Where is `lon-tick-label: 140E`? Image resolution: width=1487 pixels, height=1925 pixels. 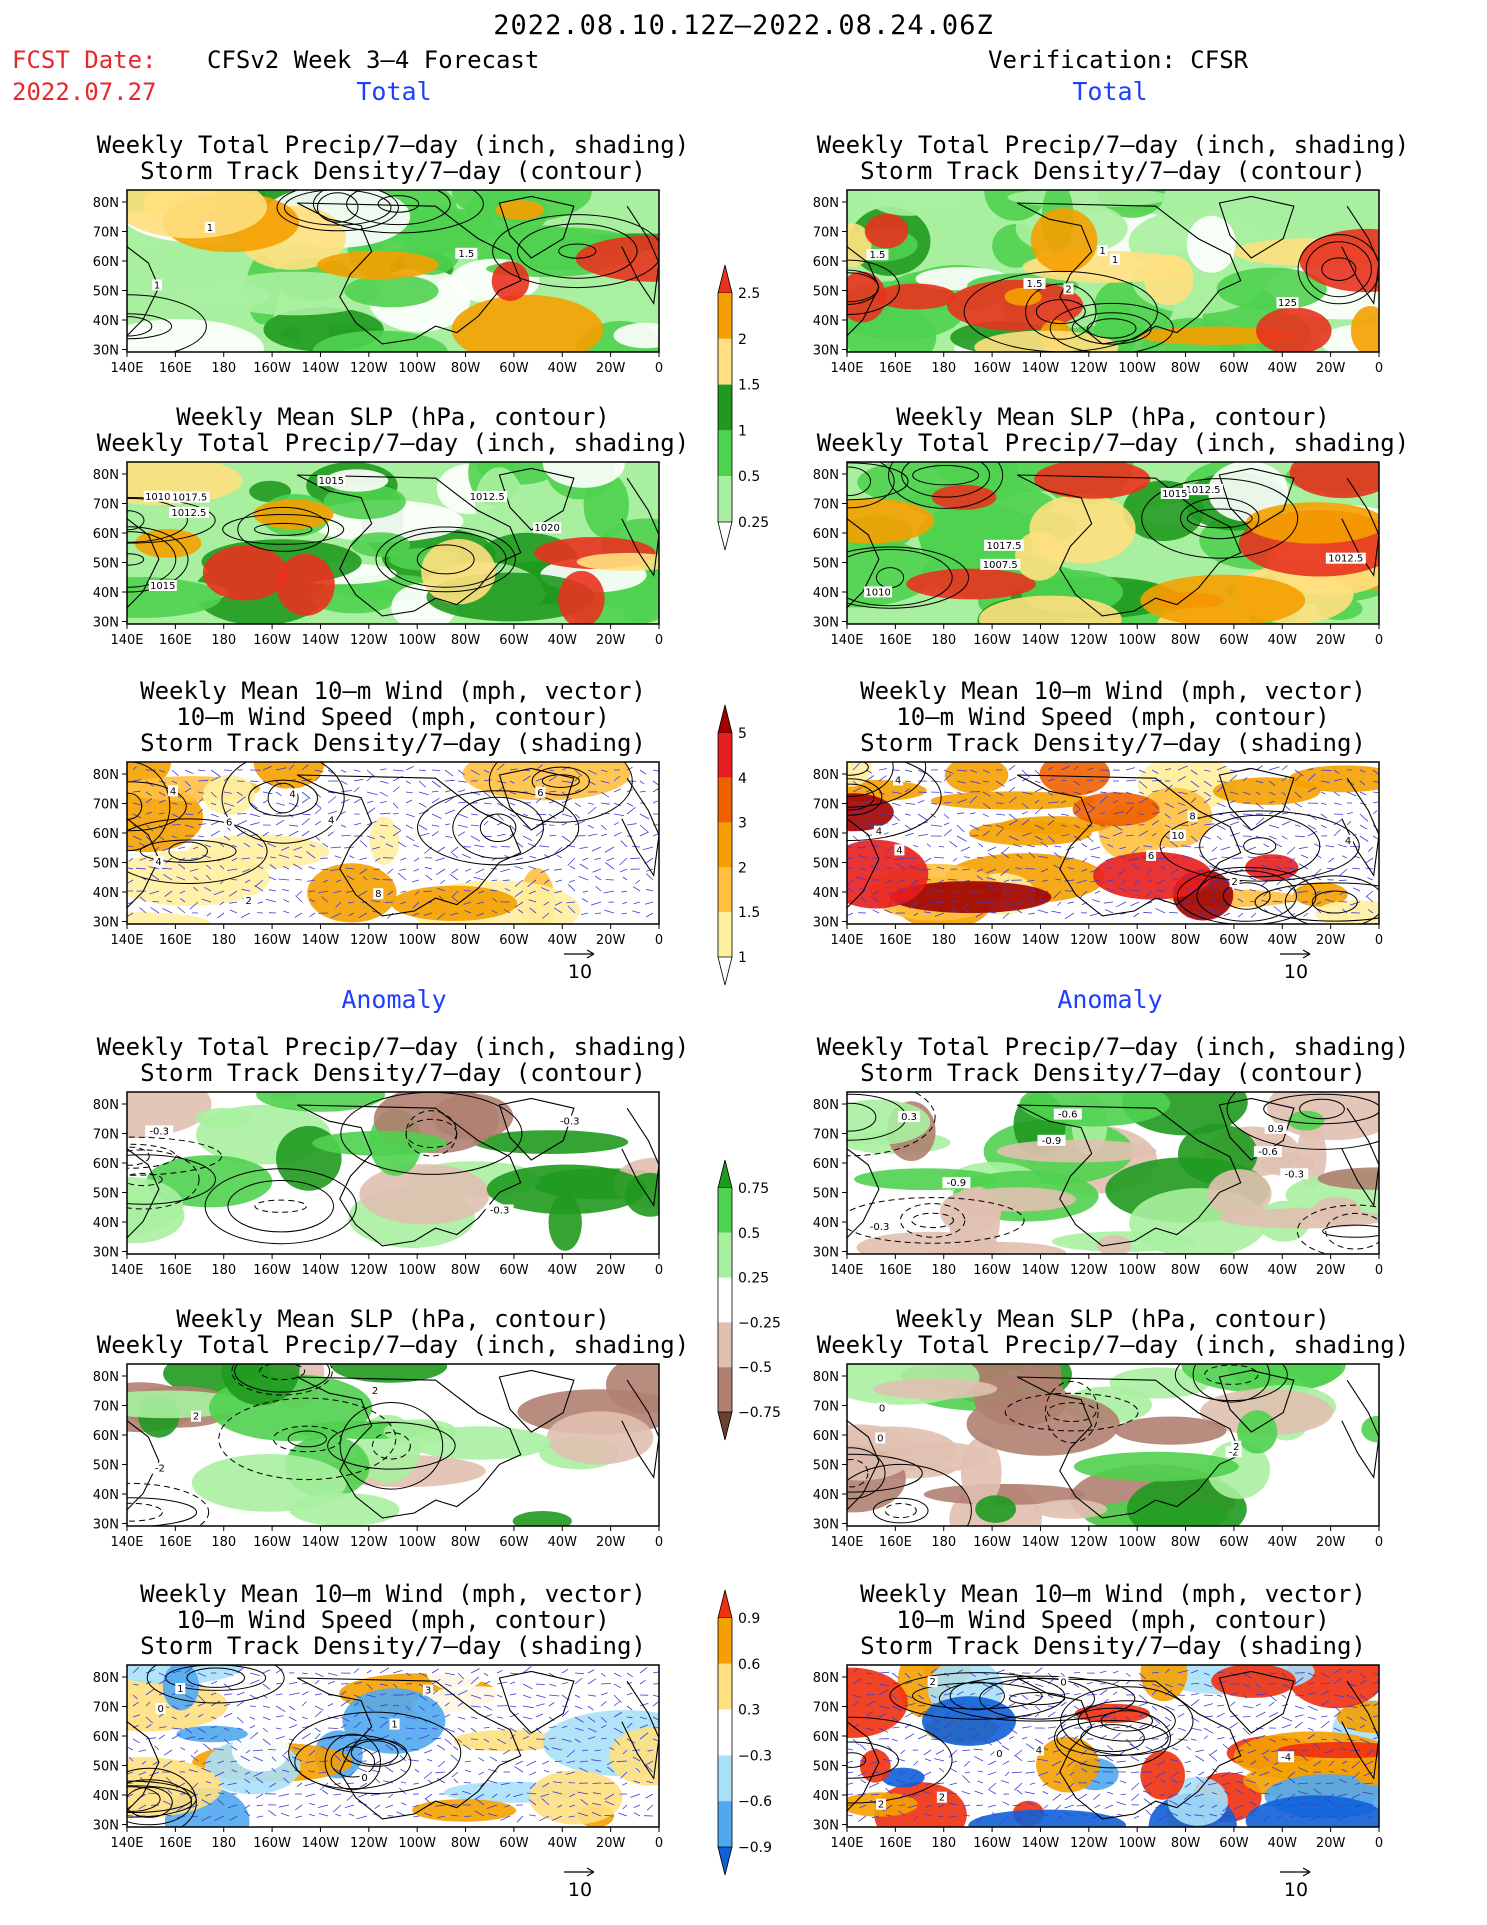 lon-tick-label: 140E is located at coordinates (846, 1542).